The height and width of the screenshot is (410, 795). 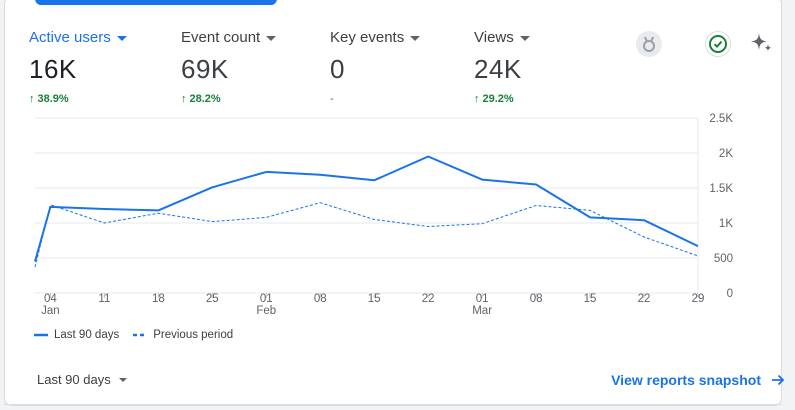 I want to click on metric-views: Views 24K ↑ 29.2%, so click(x=502, y=67).